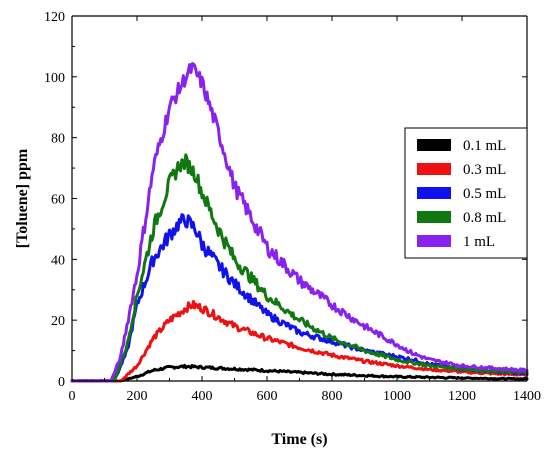 This screenshot has height=454, width=550. I want to click on y-tick-label: 100, so click(54, 78).